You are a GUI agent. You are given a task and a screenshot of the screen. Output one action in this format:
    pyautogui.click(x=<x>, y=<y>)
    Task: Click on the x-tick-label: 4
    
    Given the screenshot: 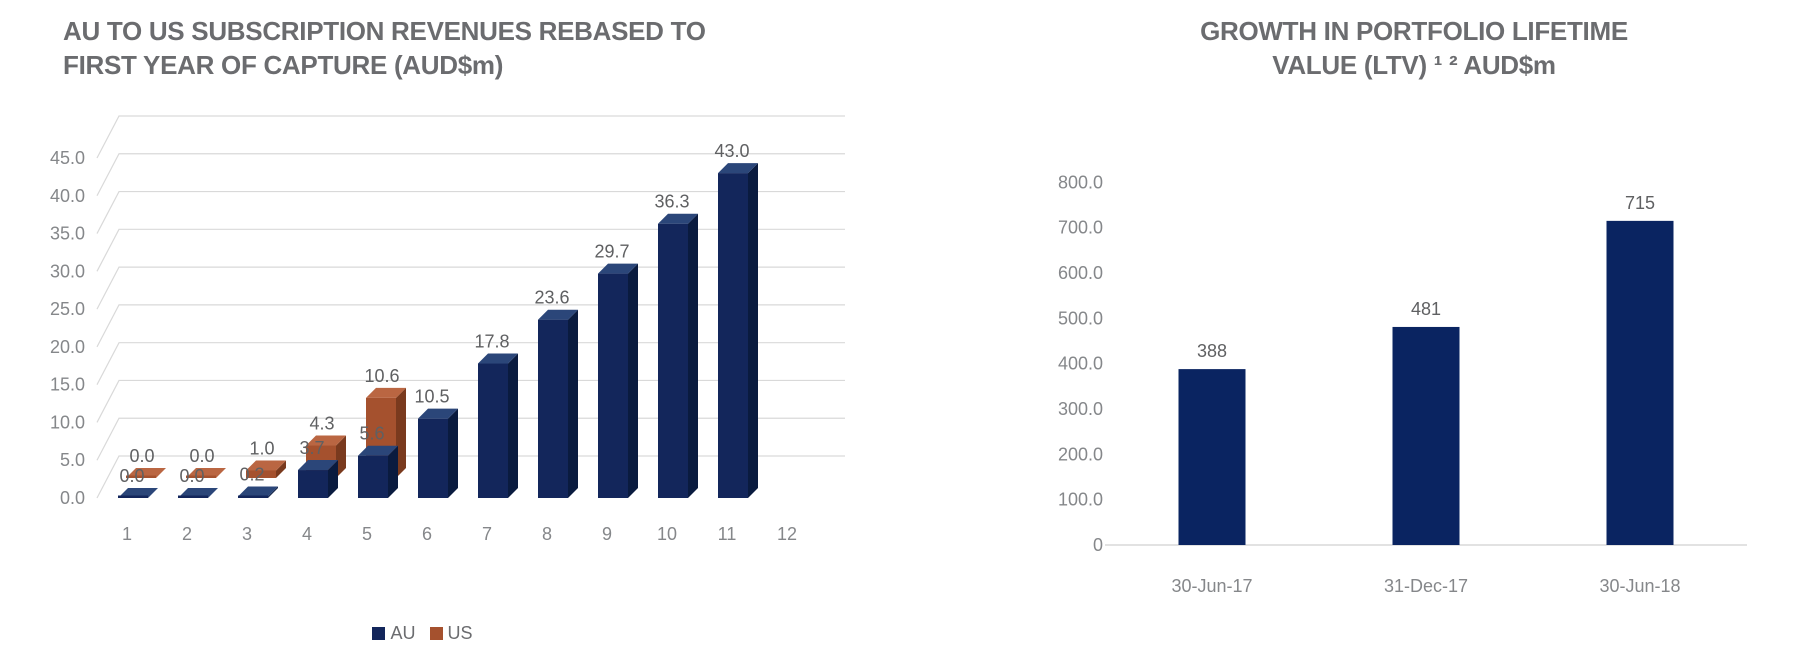 What is the action you would take?
    pyautogui.click(x=307, y=534)
    